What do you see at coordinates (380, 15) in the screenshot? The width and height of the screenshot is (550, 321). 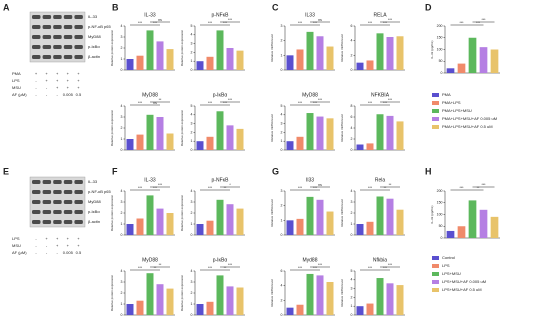 I see `chart-title: RELA` at bounding box center [380, 15].